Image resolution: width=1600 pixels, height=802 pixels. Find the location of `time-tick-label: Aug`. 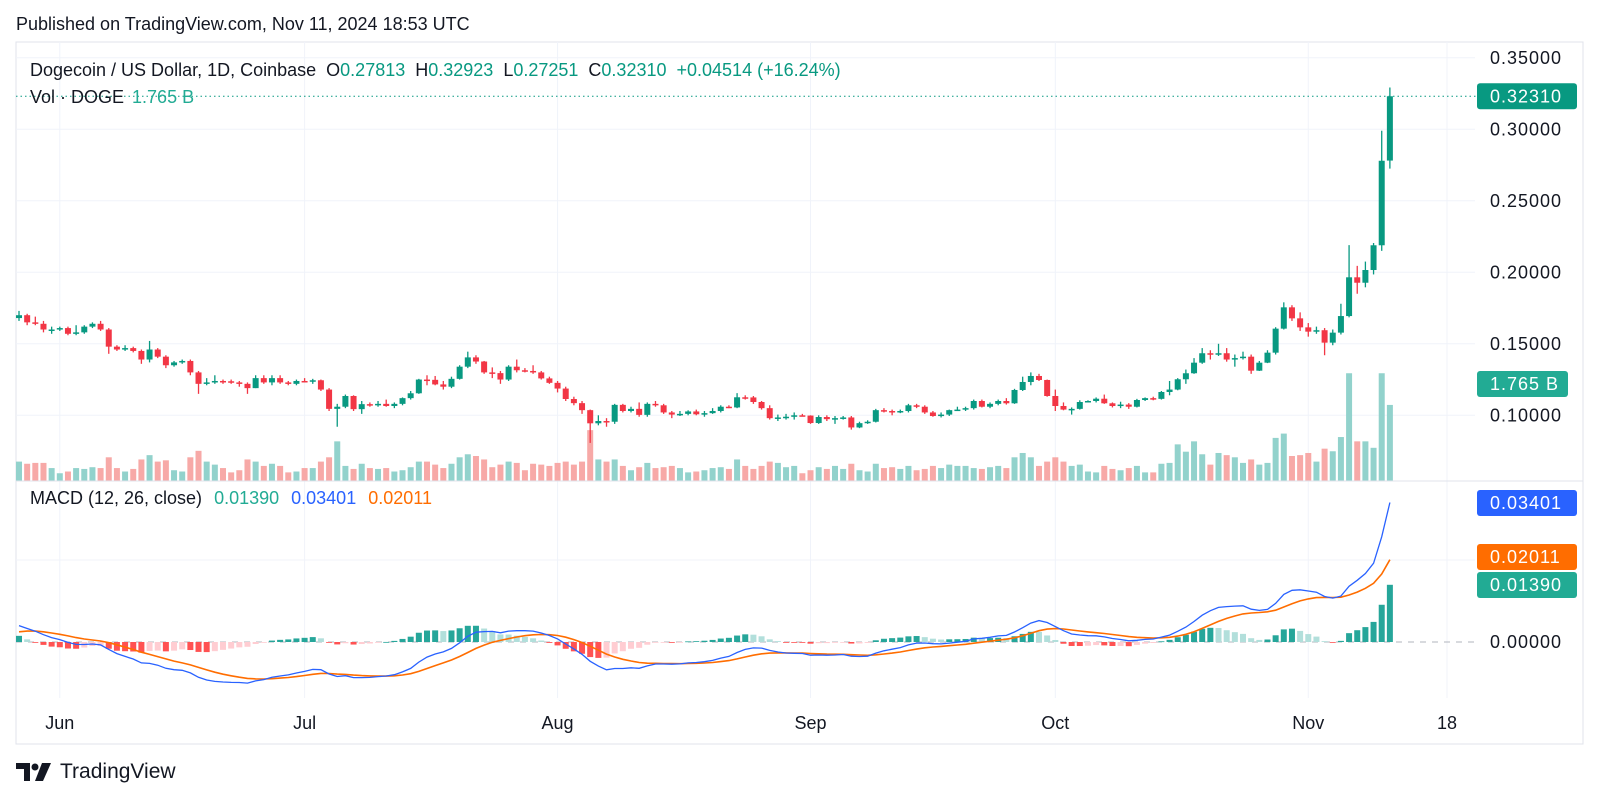

time-tick-label: Aug is located at coordinates (558, 723).